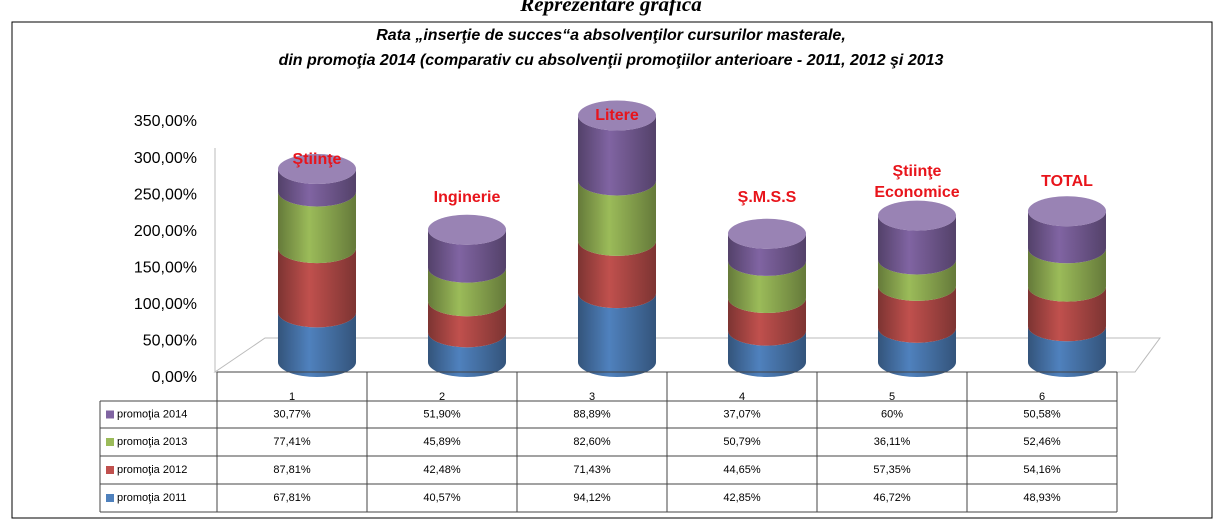  What do you see at coordinates (442, 397) in the screenshot?
I see `x-tick-label: 2` at bounding box center [442, 397].